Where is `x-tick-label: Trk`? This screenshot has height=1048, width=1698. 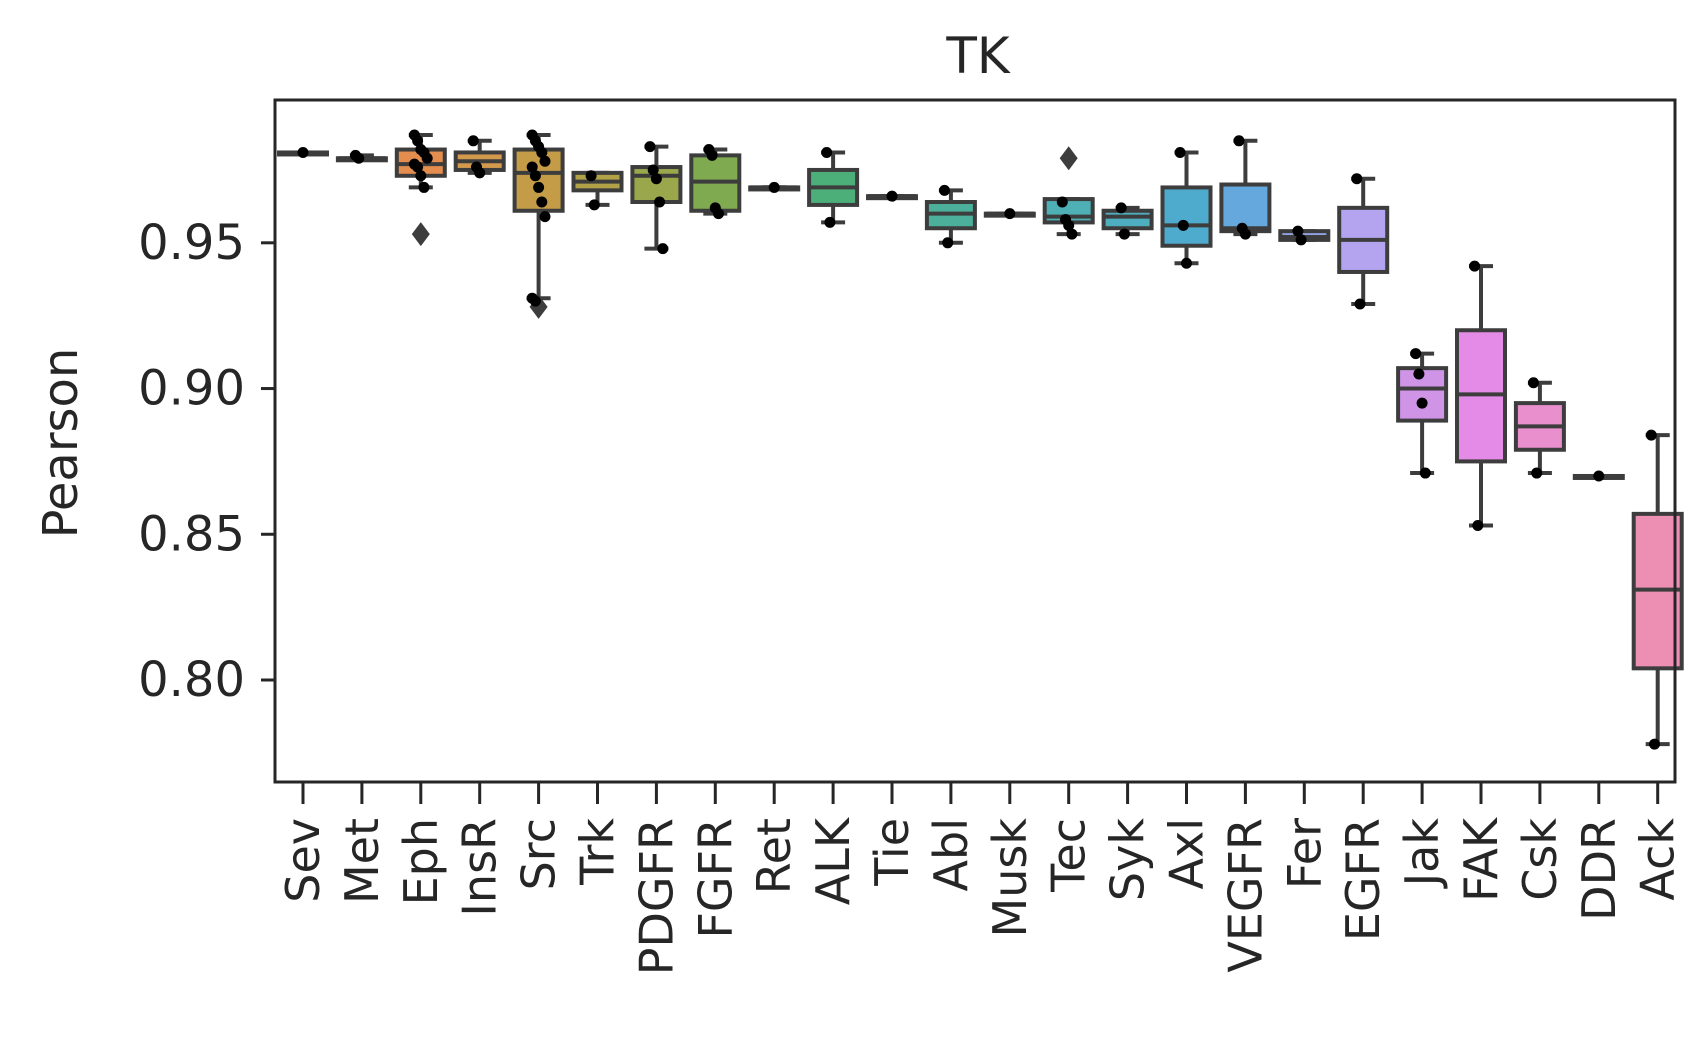 x-tick-label: Trk is located at coordinates (598, 852).